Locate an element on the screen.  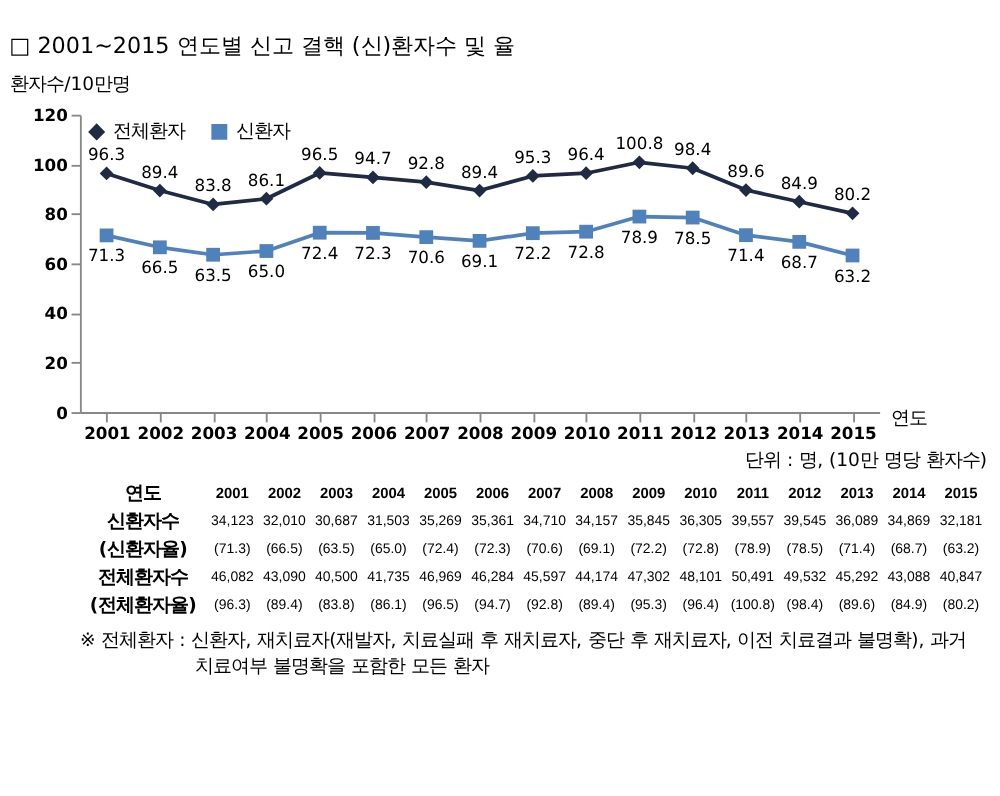
text: 연도 is located at coordinates (143, 494).